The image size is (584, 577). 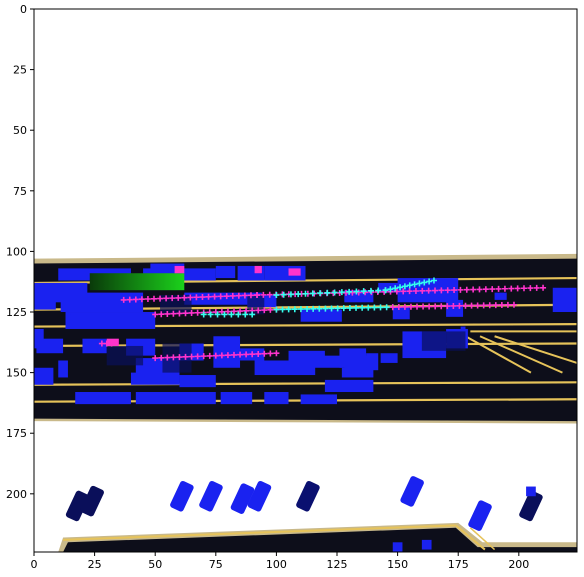 What do you see at coordinates (216, 564) in the screenshot?
I see `x-tick-label: 75` at bounding box center [216, 564].